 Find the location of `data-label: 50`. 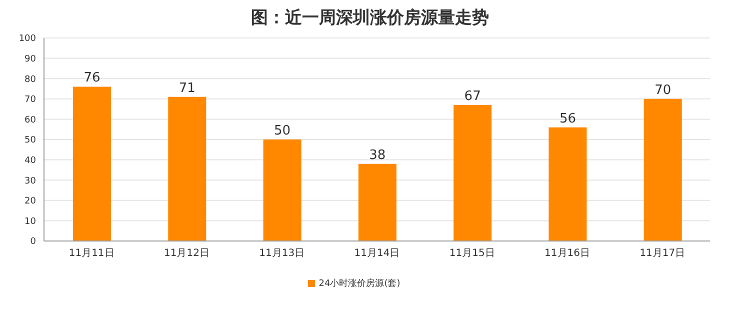

data-label: 50 is located at coordinates (282, 131).